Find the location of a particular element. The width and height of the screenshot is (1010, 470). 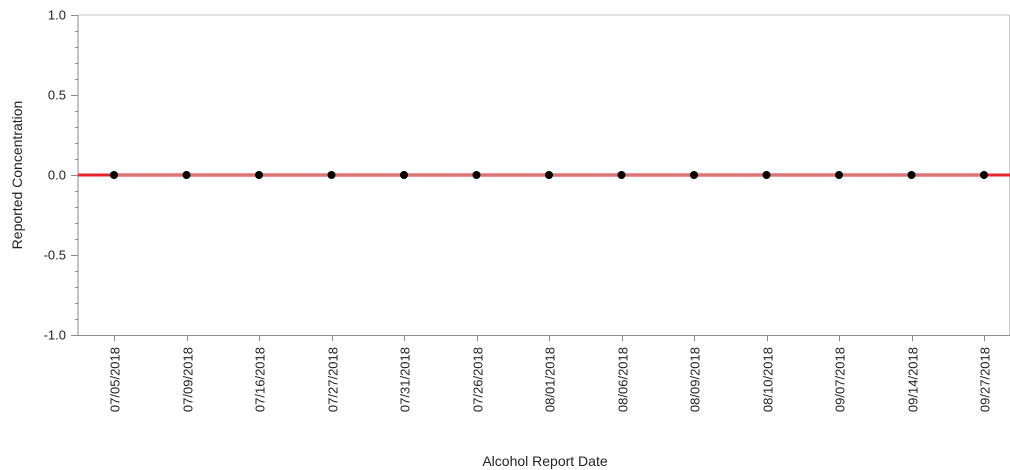

y-axis-title: Reported Concentration is located at coordinates (17, 175).